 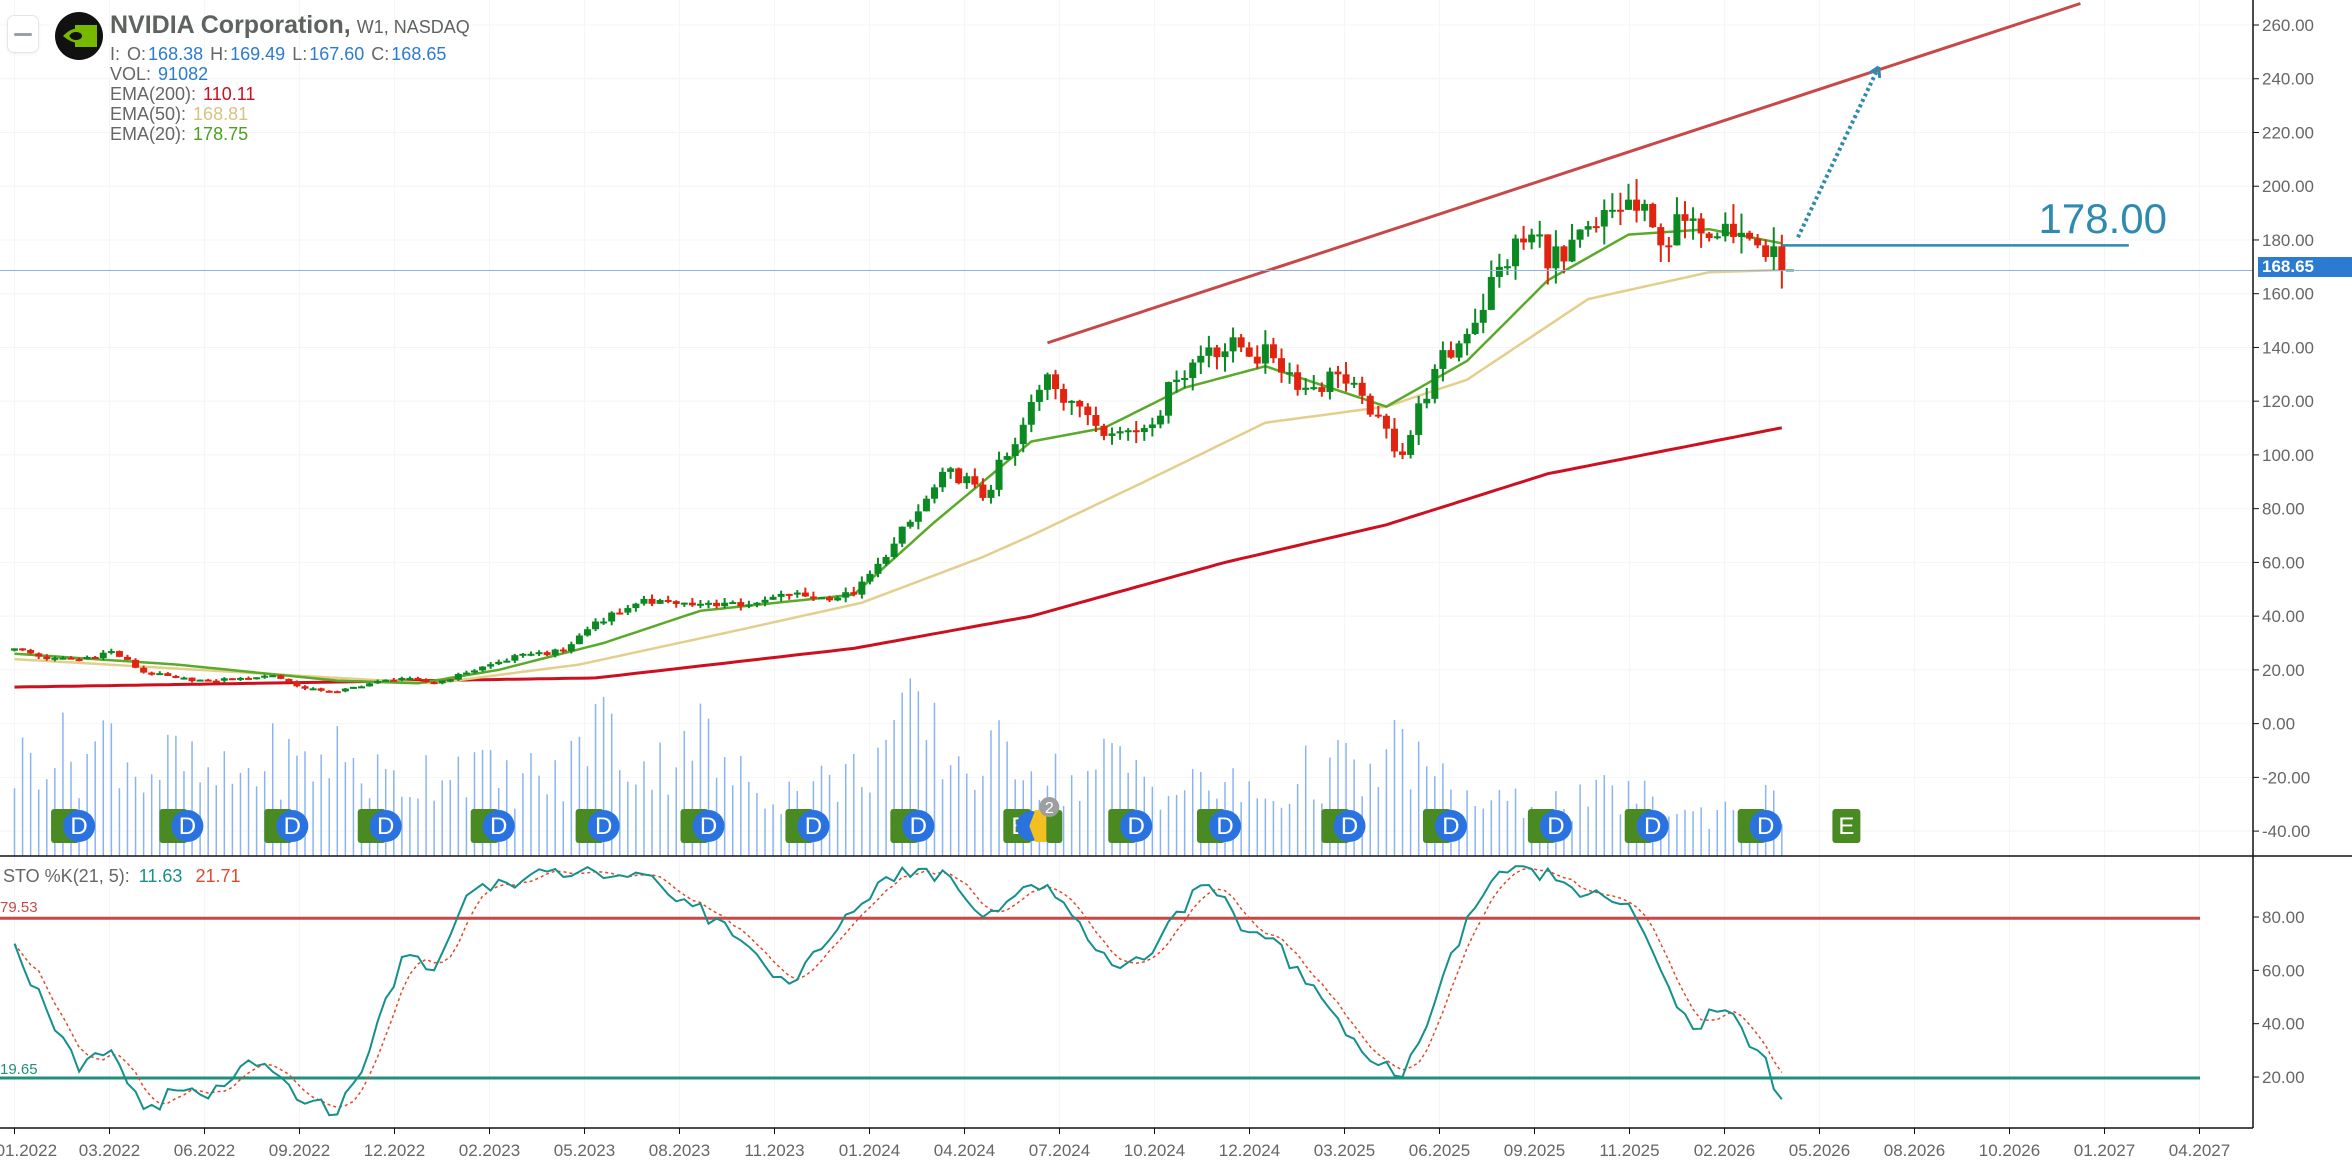 What do you see at coordinates (1563, 173) in the screenshot?
I see `trendline` at bounding box center [1563, 173].